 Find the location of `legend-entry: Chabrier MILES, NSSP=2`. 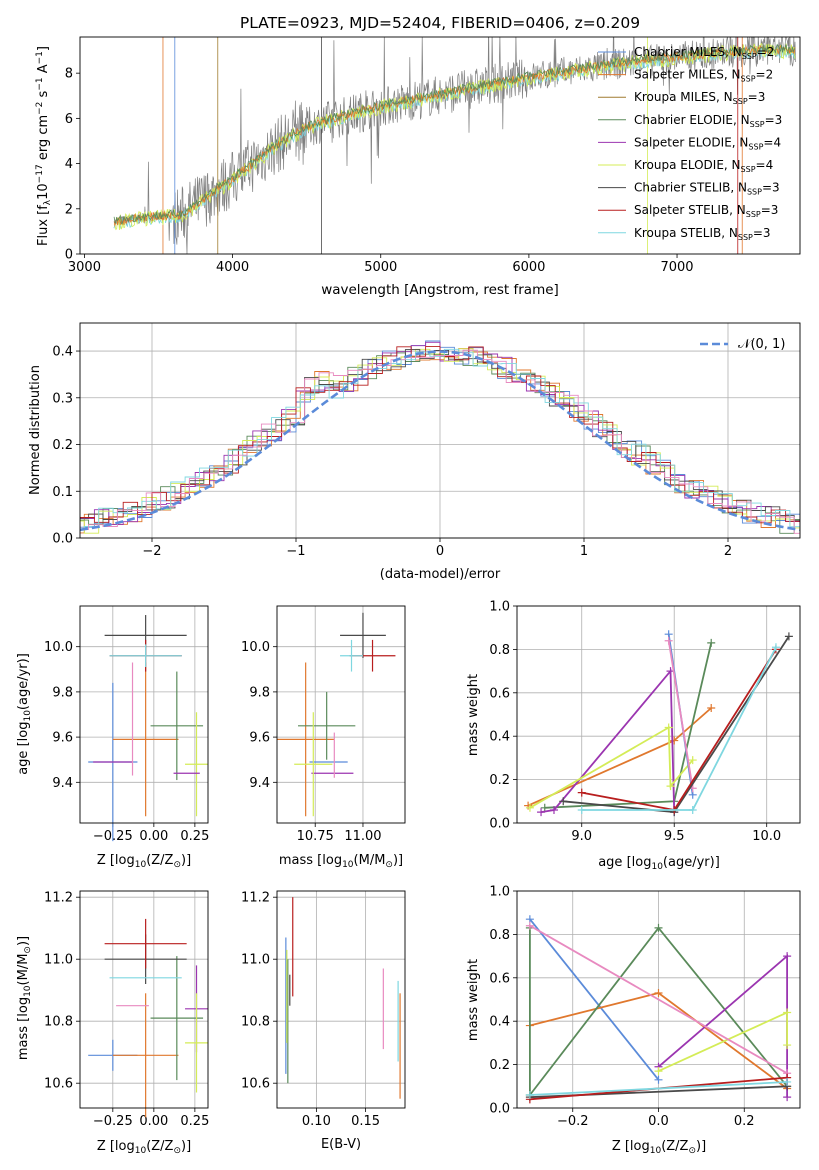

legend-entry: Chabrier MILES, NSSP=2 is located at coordinates (704, 53).